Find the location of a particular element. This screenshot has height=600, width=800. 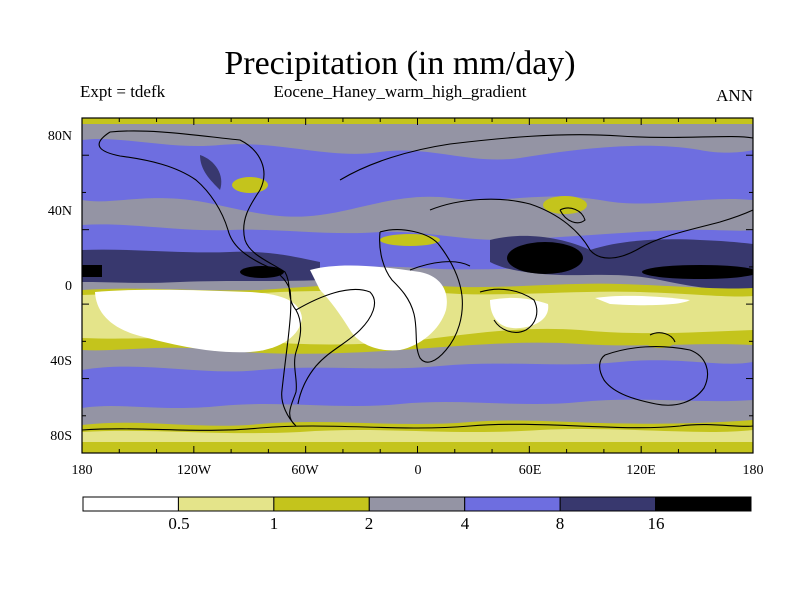

x-tick-label: 60E is located at coordinates (530, 470).